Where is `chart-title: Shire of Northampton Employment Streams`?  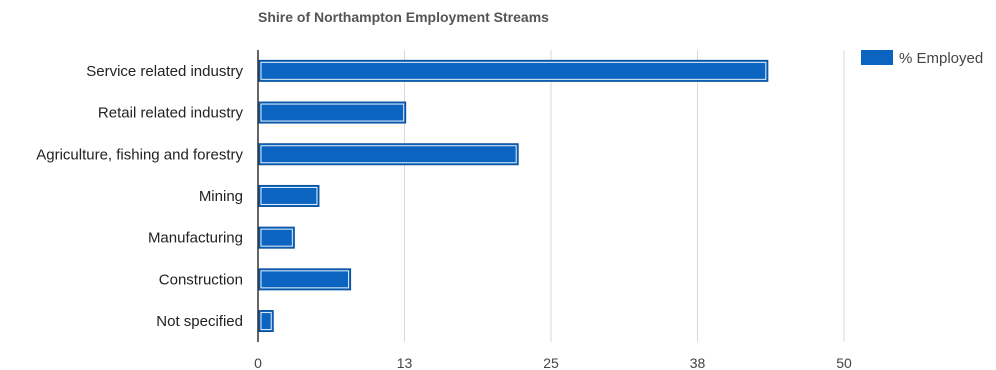 chart-title: Shire of Northampton Employment Streams is located at coordinates (403, 17).